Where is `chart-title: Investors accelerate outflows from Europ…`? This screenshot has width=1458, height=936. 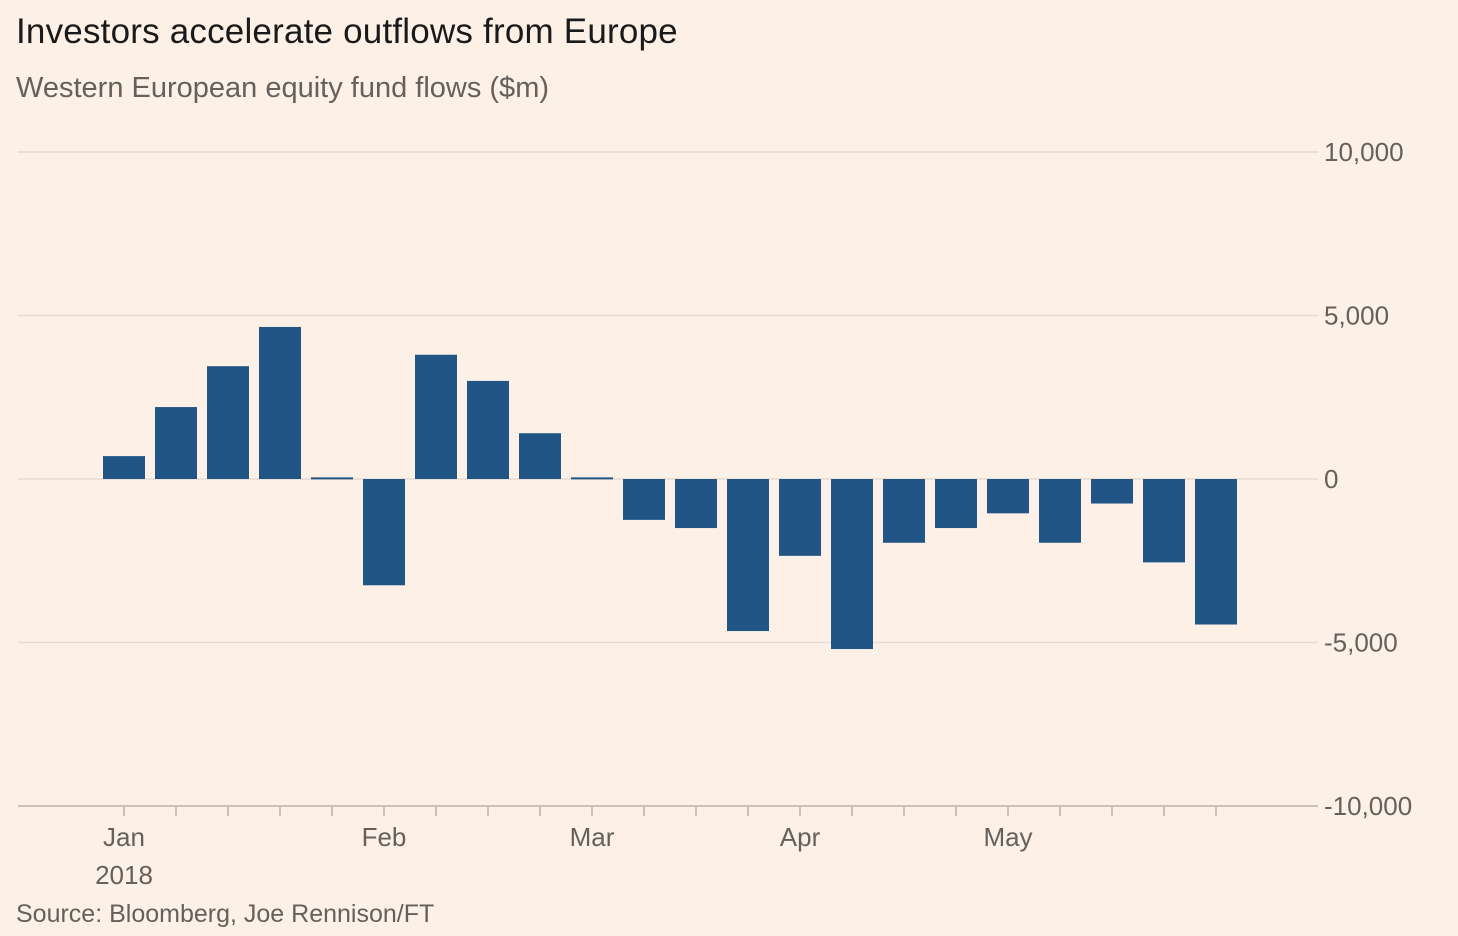
chart-title: Investors accelerate outflows from Europ… is located at coordinates (347, 31).